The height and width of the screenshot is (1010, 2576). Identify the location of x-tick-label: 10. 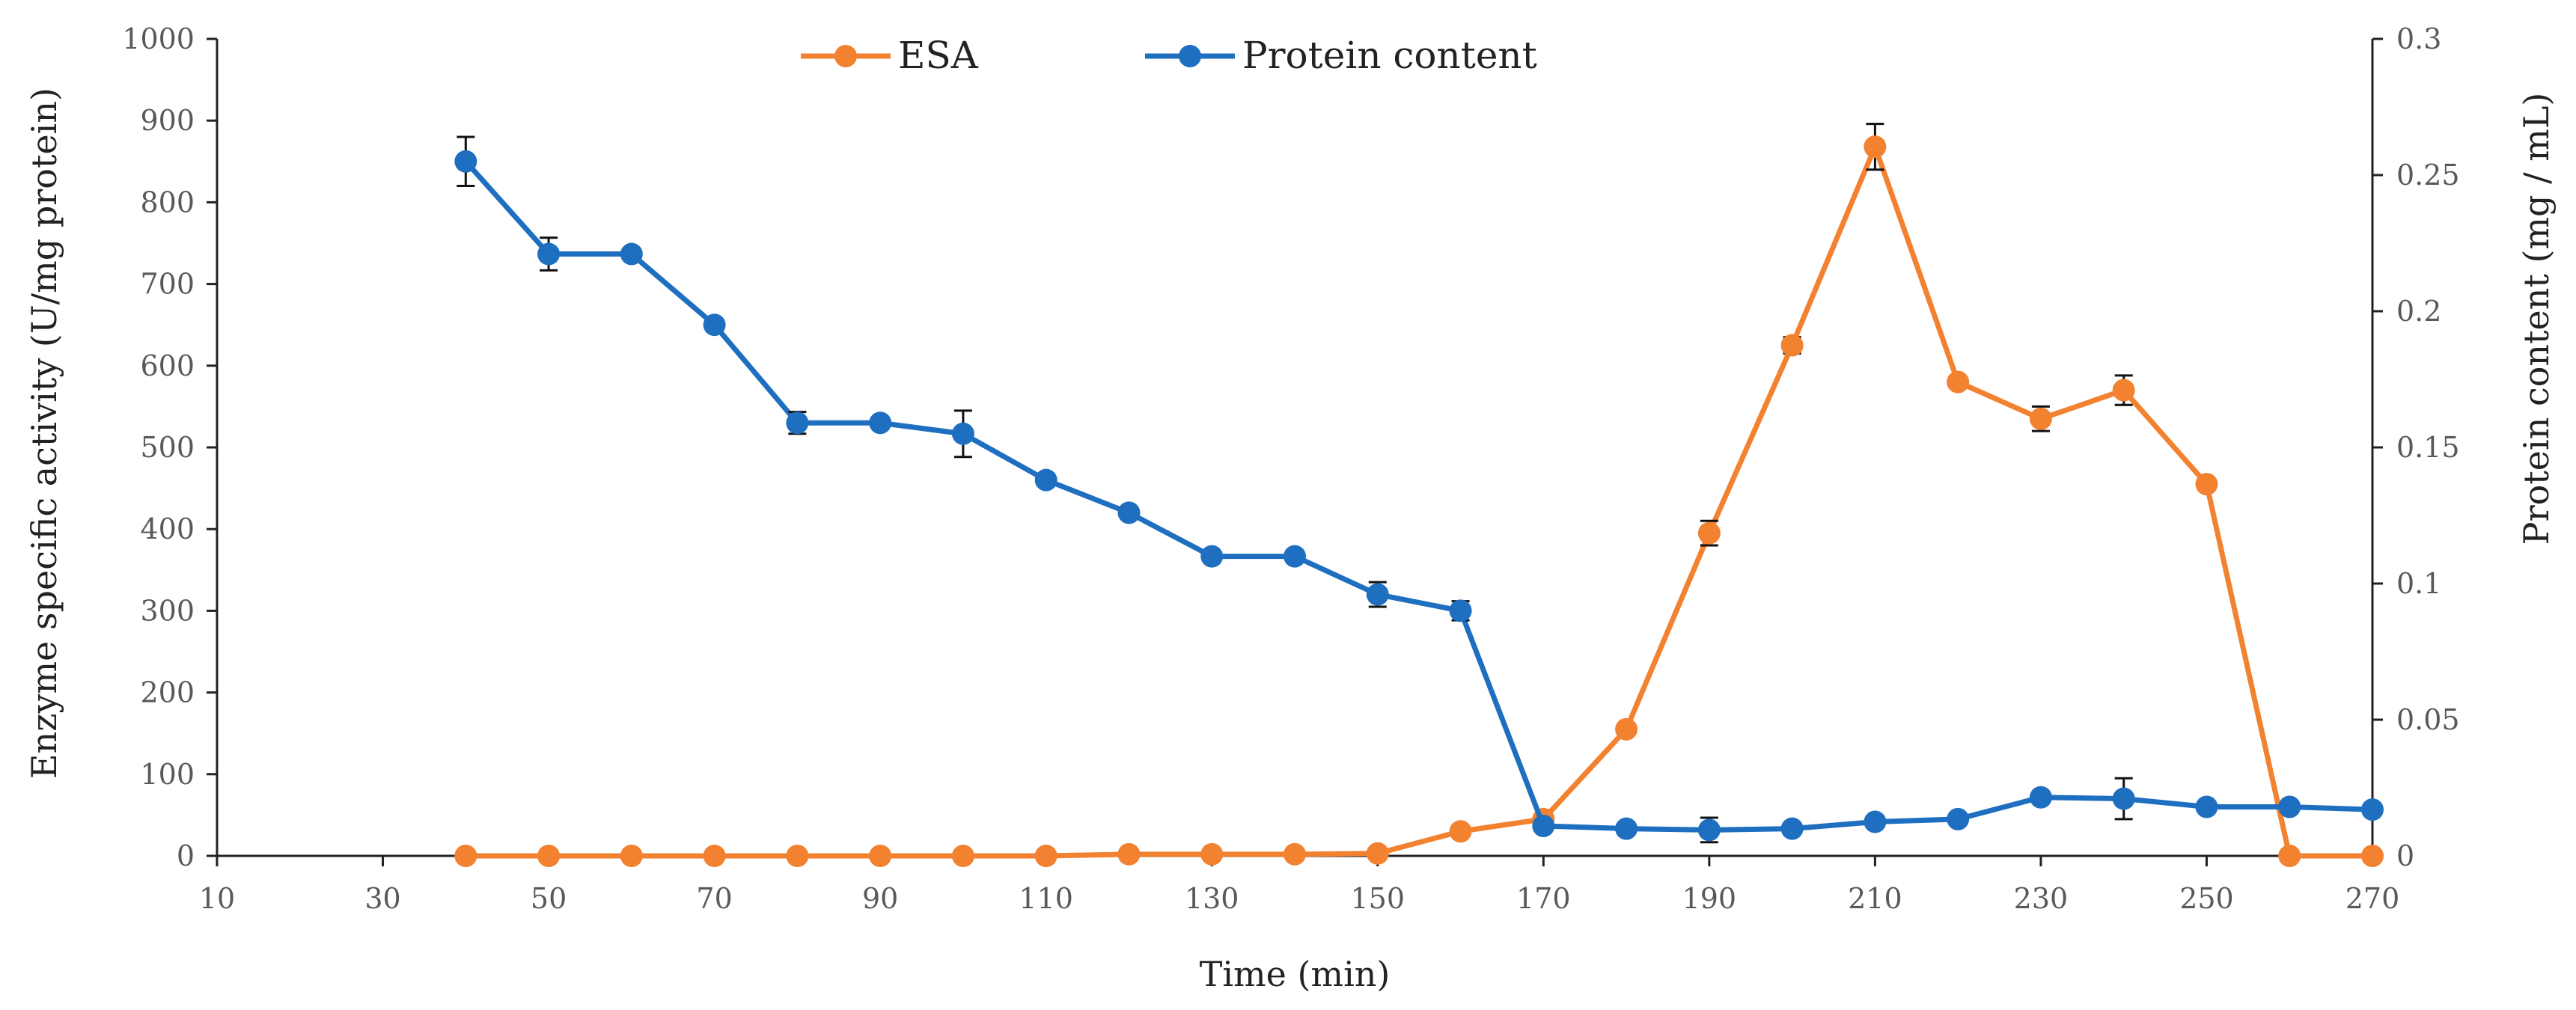
(217, 898).